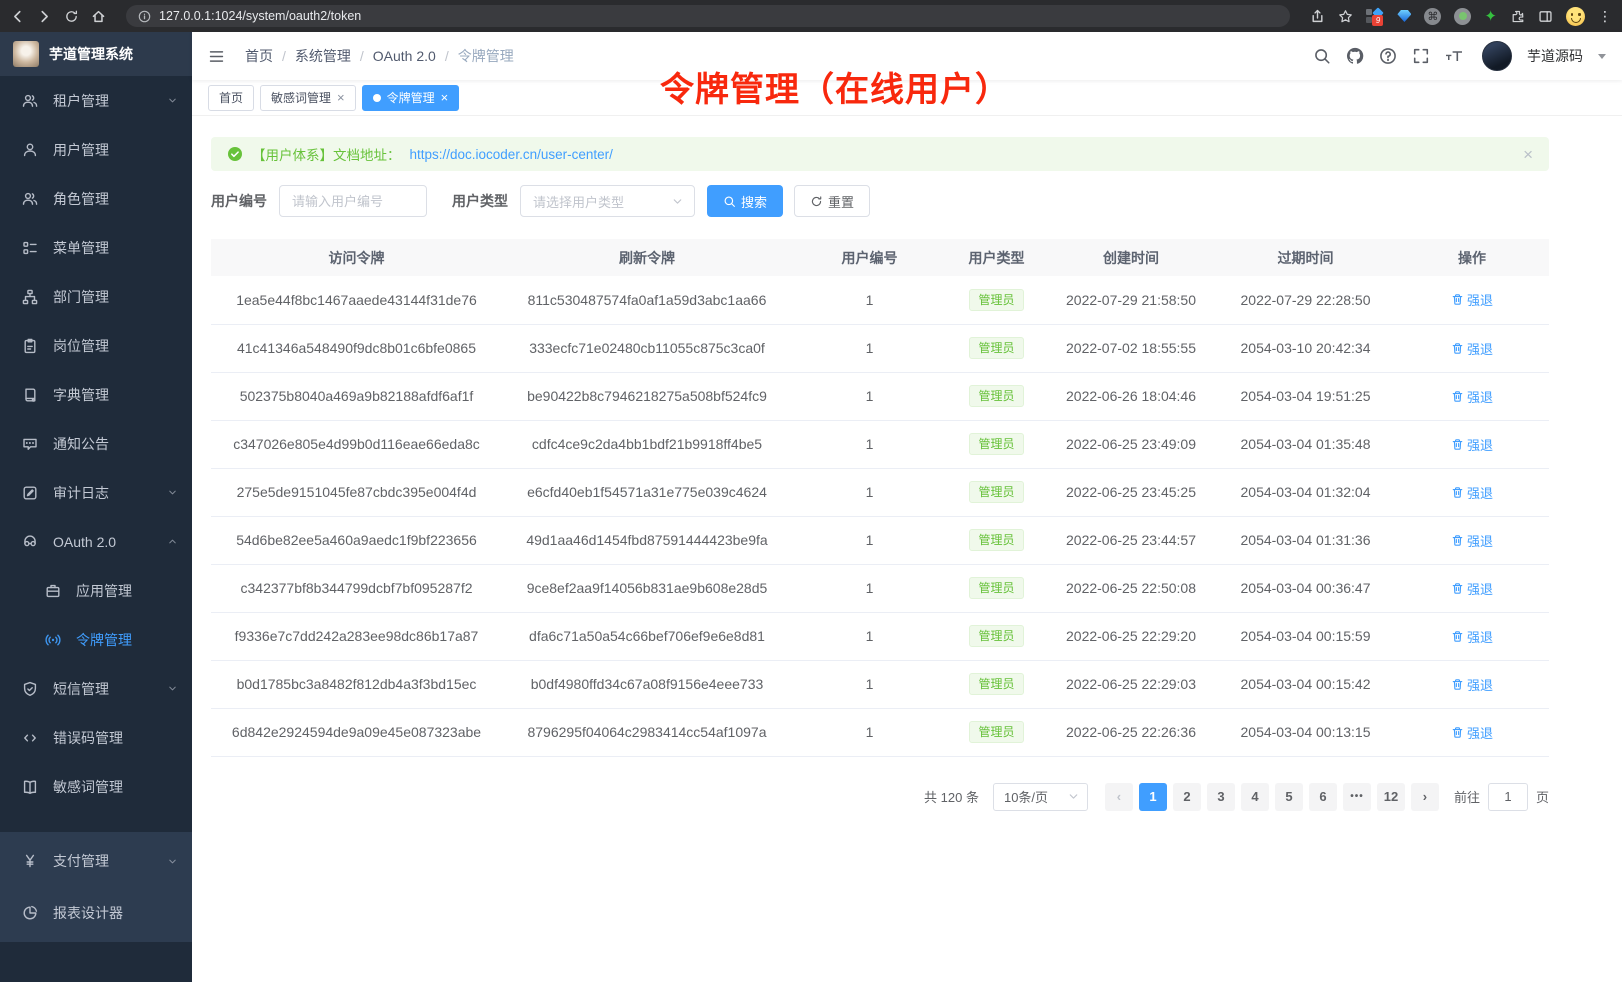 The image size is (1622, 982). I want to click on prev-page-button: ‹, so click(1118, 796).